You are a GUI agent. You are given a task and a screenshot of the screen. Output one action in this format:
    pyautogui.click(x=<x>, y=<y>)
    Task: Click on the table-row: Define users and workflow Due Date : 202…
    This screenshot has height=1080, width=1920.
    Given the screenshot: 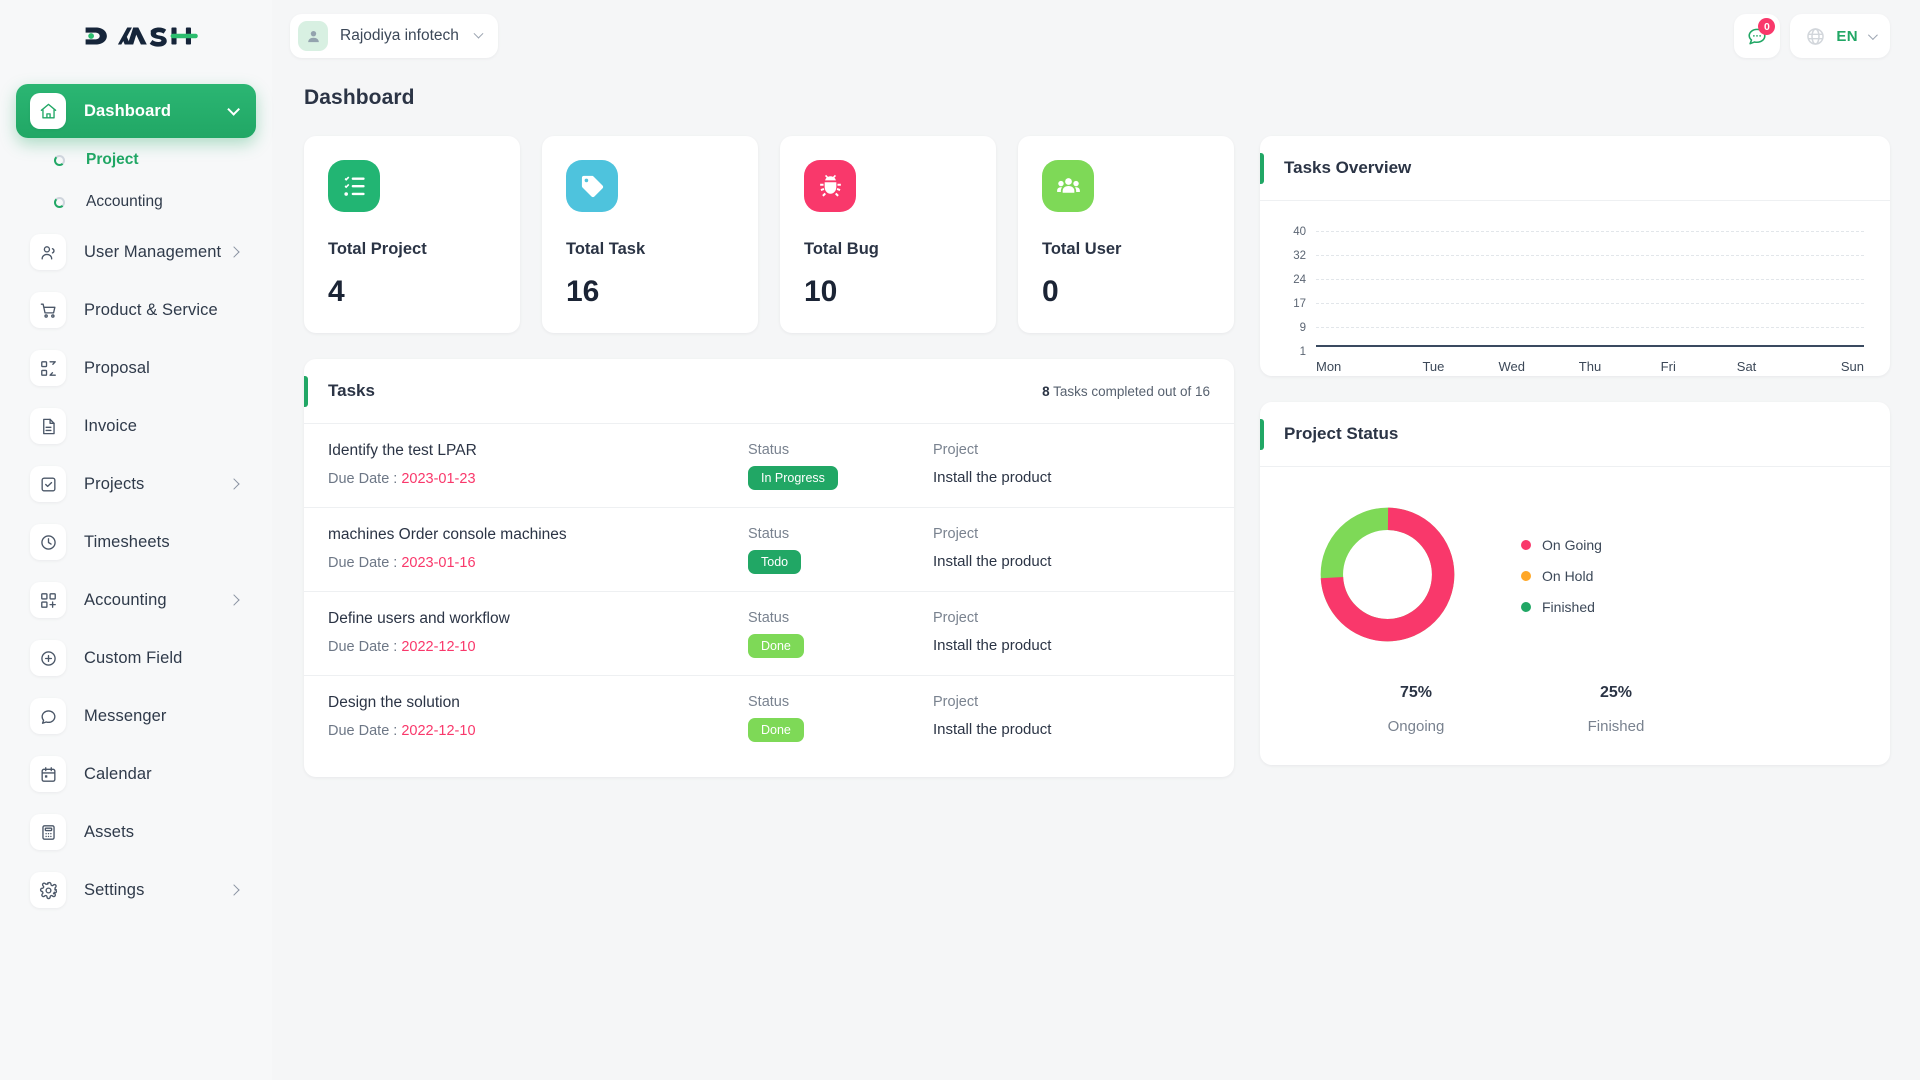 What is the action you would take?
    pyautogui.click(x=769, y=634)
    